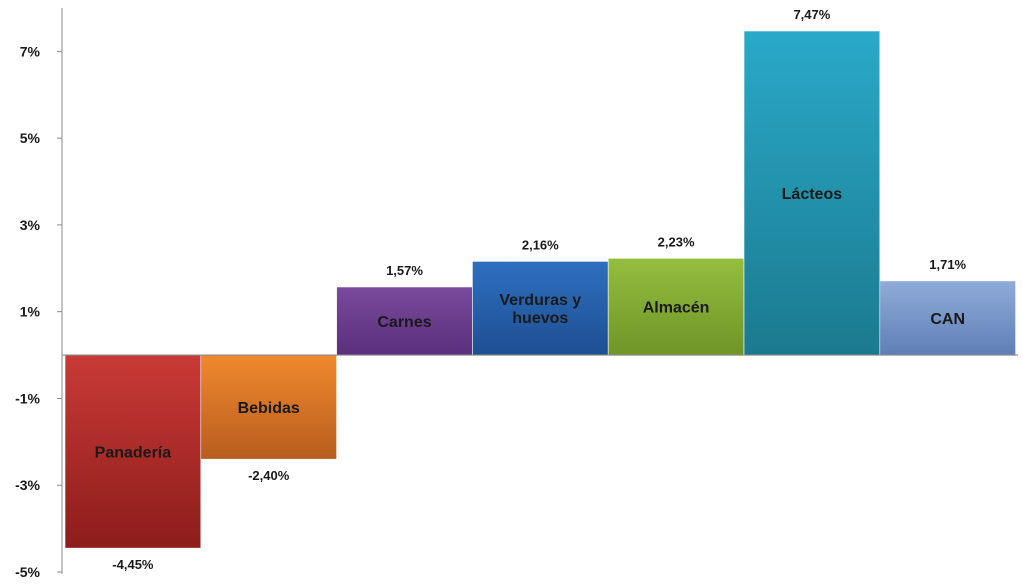 Image resolution: width=1023 pixels, height=586 pixels. Describe the element at coordinates (540, 244) in the screenshot. I see `data-label: 2,16%` at that location.